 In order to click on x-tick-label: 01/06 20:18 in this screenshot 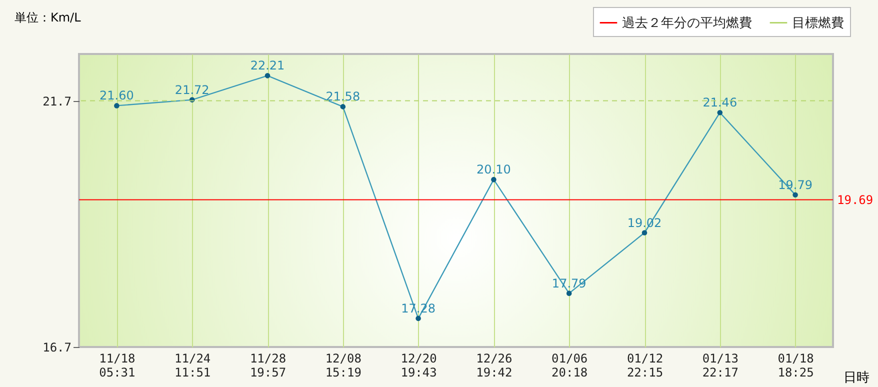, I will do `click(570, 366)`.